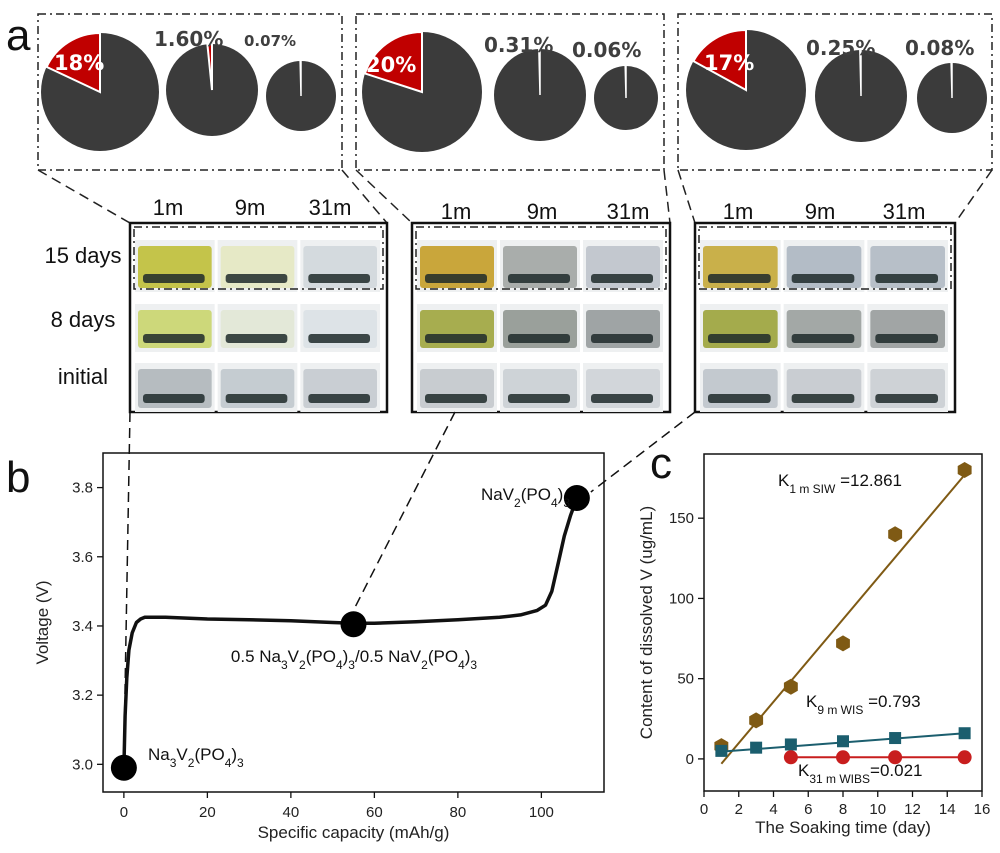  I want to click on y-axis-label: Content of dissolved V (ug/mL), so click(646, 622).